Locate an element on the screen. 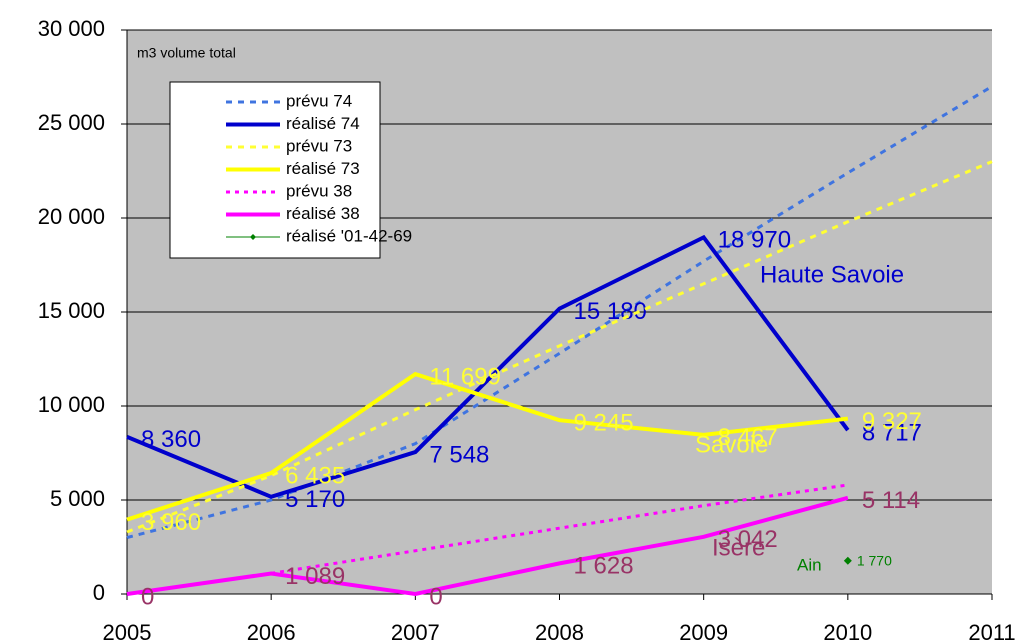  value-label: 8 360 is located at coordinates (171, 439).